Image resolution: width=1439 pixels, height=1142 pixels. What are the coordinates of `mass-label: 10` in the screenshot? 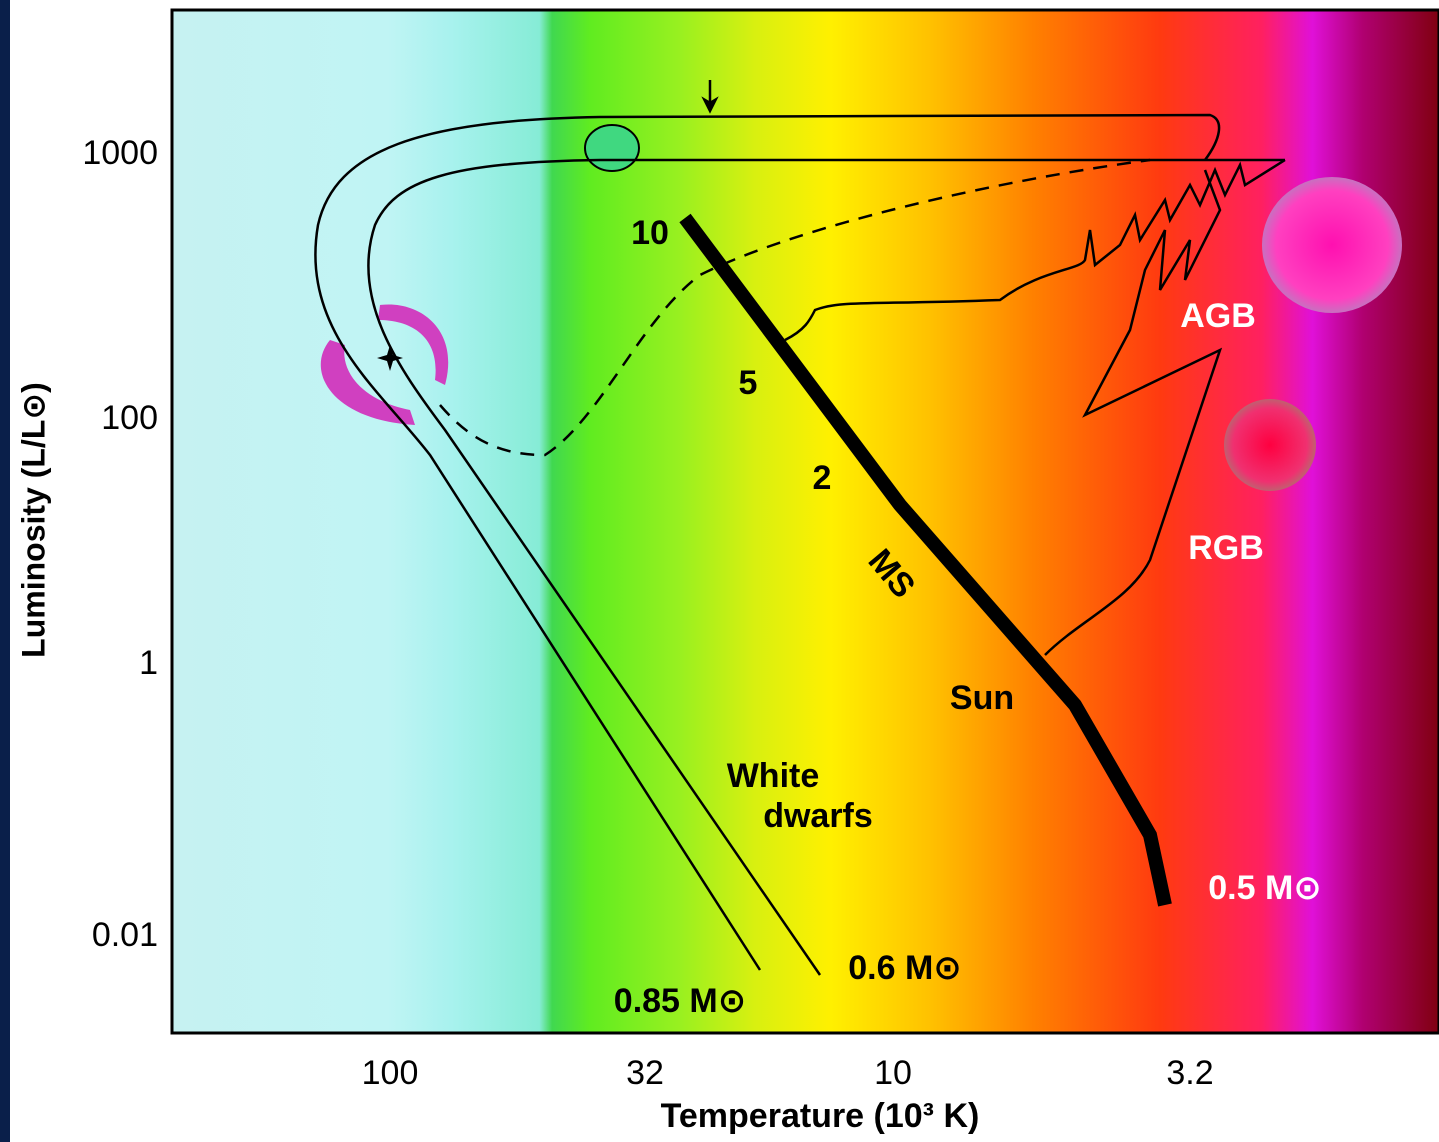 It's located at (650, 233).